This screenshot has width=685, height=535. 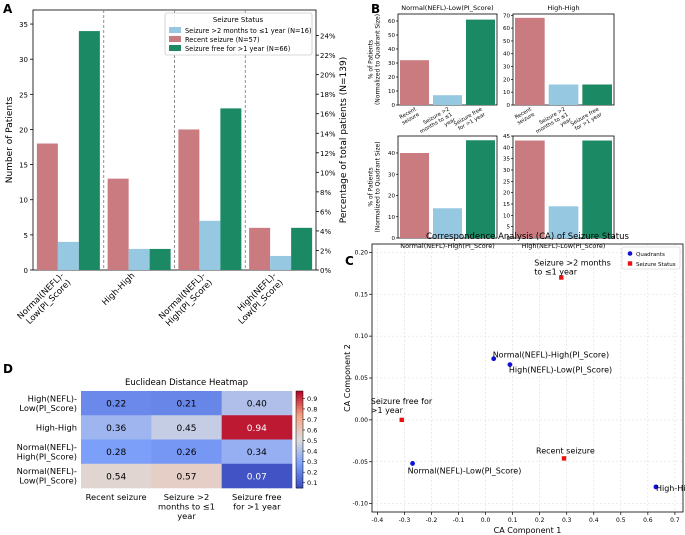 What do you see at coordinates (506, 182) in the screenshot?
I see `y-tick-label: 25` at bounding box center [506, 182].